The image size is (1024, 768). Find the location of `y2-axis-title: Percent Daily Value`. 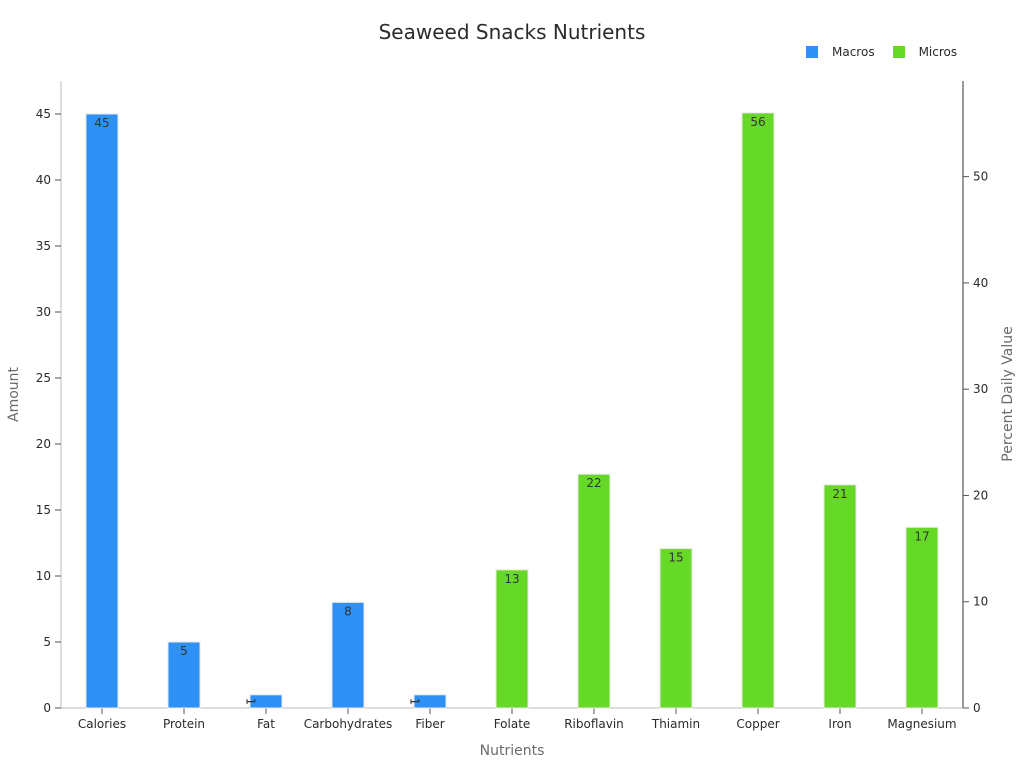

y2-axis-title: Percent Daily Value is located at coordinates (1008, 393).